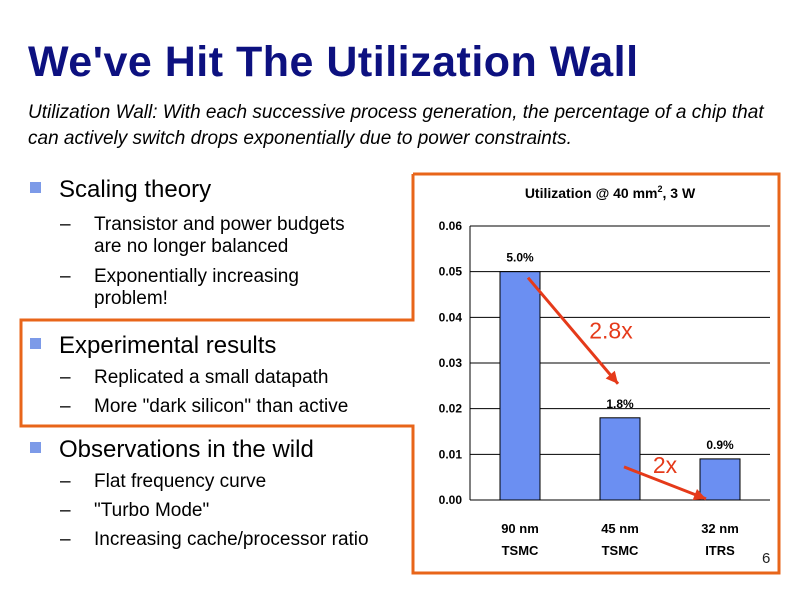 This screenshot has height=600, width=800. I want to click on annotation-label: 2.8x, so click(611, 331).